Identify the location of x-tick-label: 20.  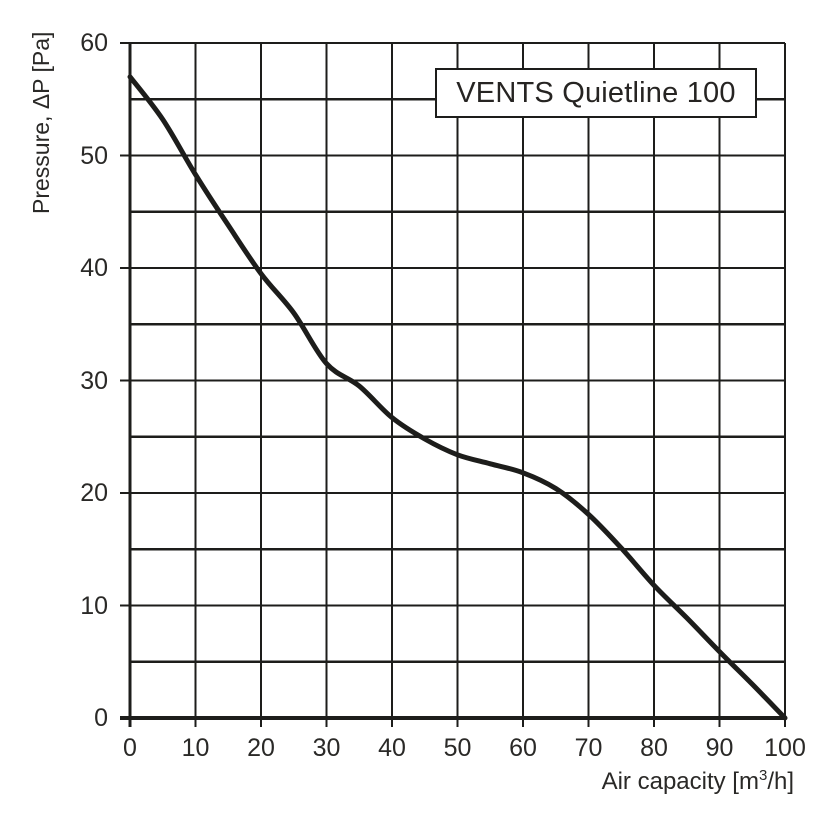
(261, 748).